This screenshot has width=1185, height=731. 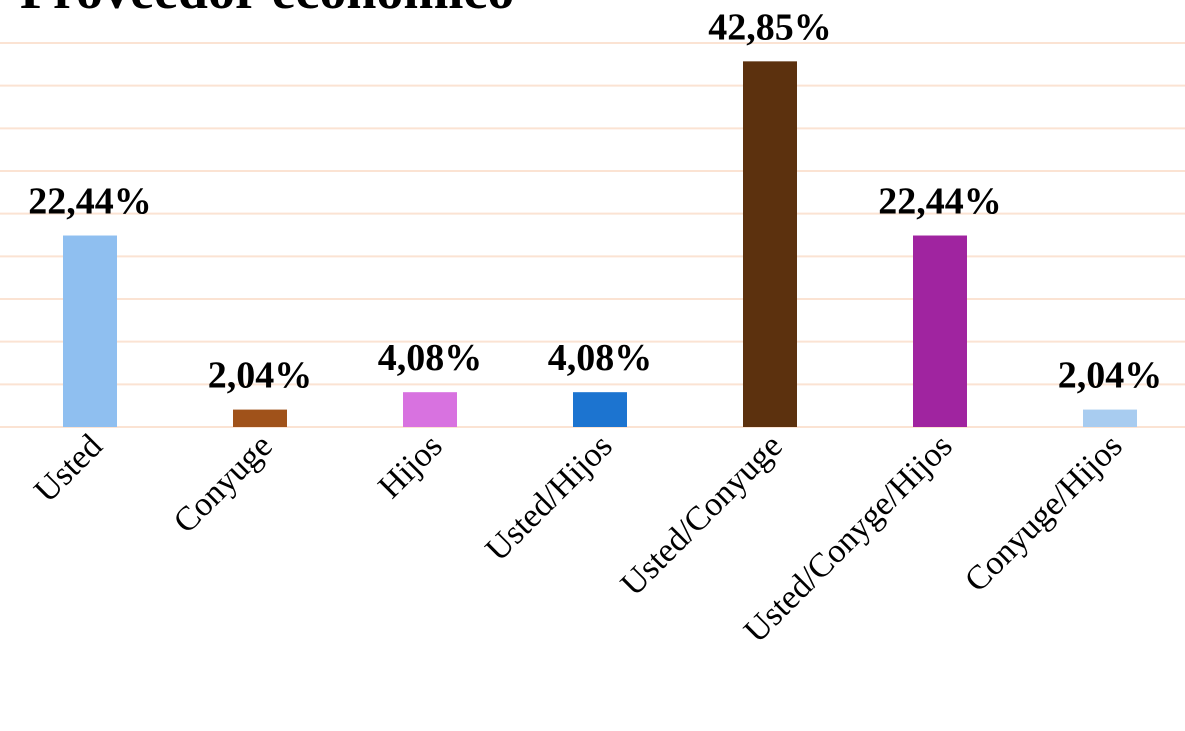 What do you see at coordinates (770, 27) in the screenshot?
I see `data-label: 42,85%` at bounding box center [770, 27].